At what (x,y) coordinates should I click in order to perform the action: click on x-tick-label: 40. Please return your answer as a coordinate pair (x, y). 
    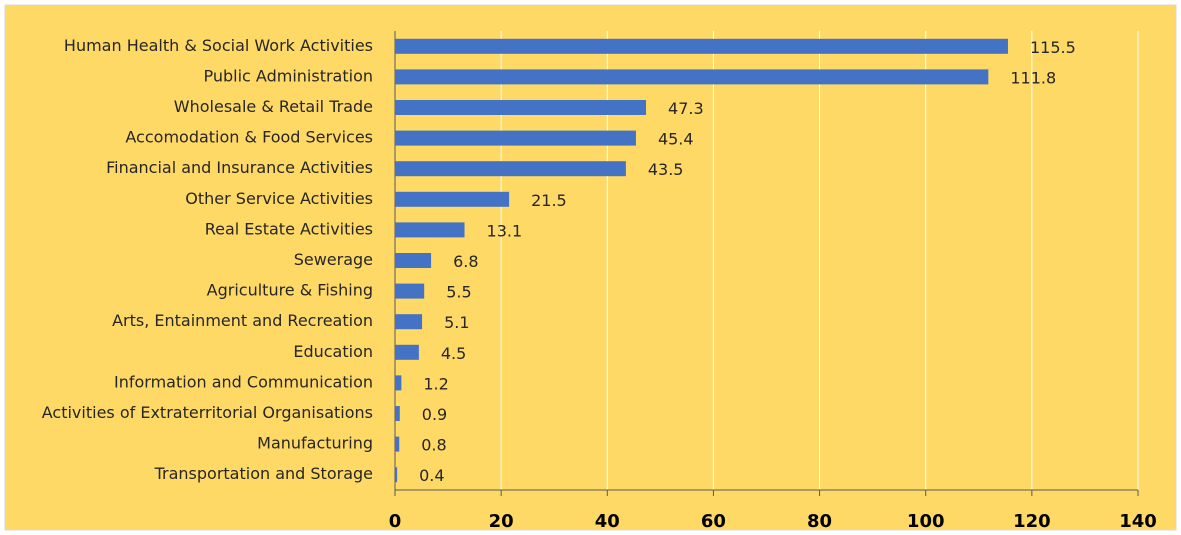
    Looking at the image, I should click on (607, 521).